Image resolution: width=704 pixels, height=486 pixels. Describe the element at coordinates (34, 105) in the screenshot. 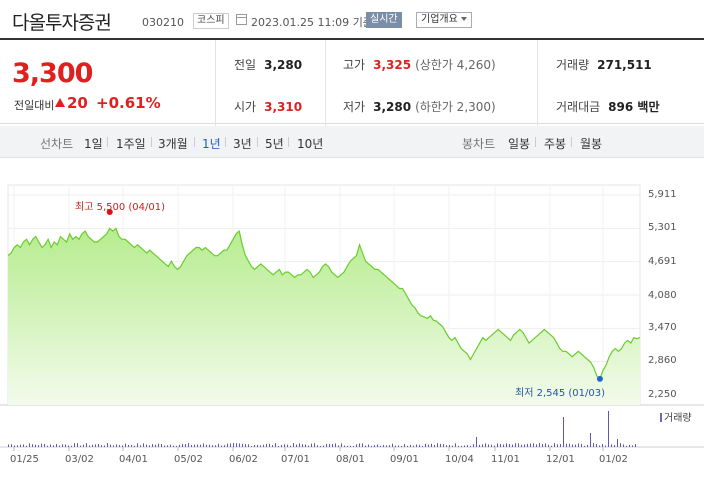

I see `change-label: 전일대비` at that location.